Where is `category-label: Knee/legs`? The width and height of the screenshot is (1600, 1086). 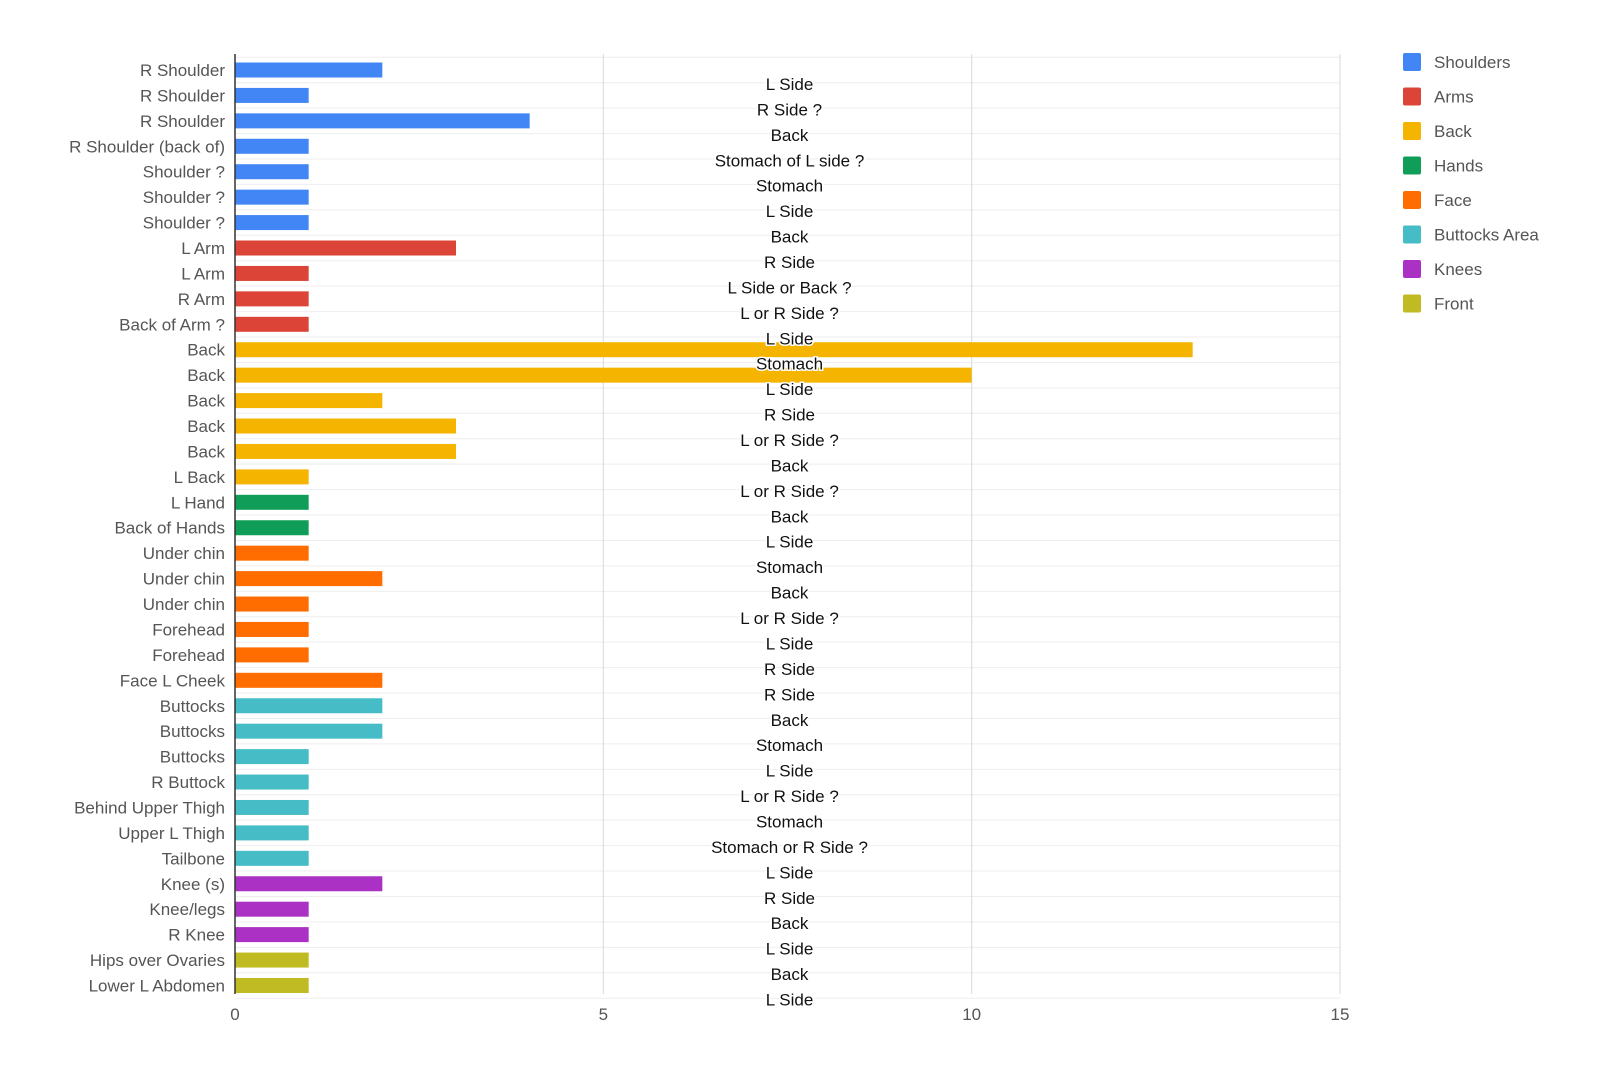
category-label: Knee/legs is located at coordinates (187, 909).